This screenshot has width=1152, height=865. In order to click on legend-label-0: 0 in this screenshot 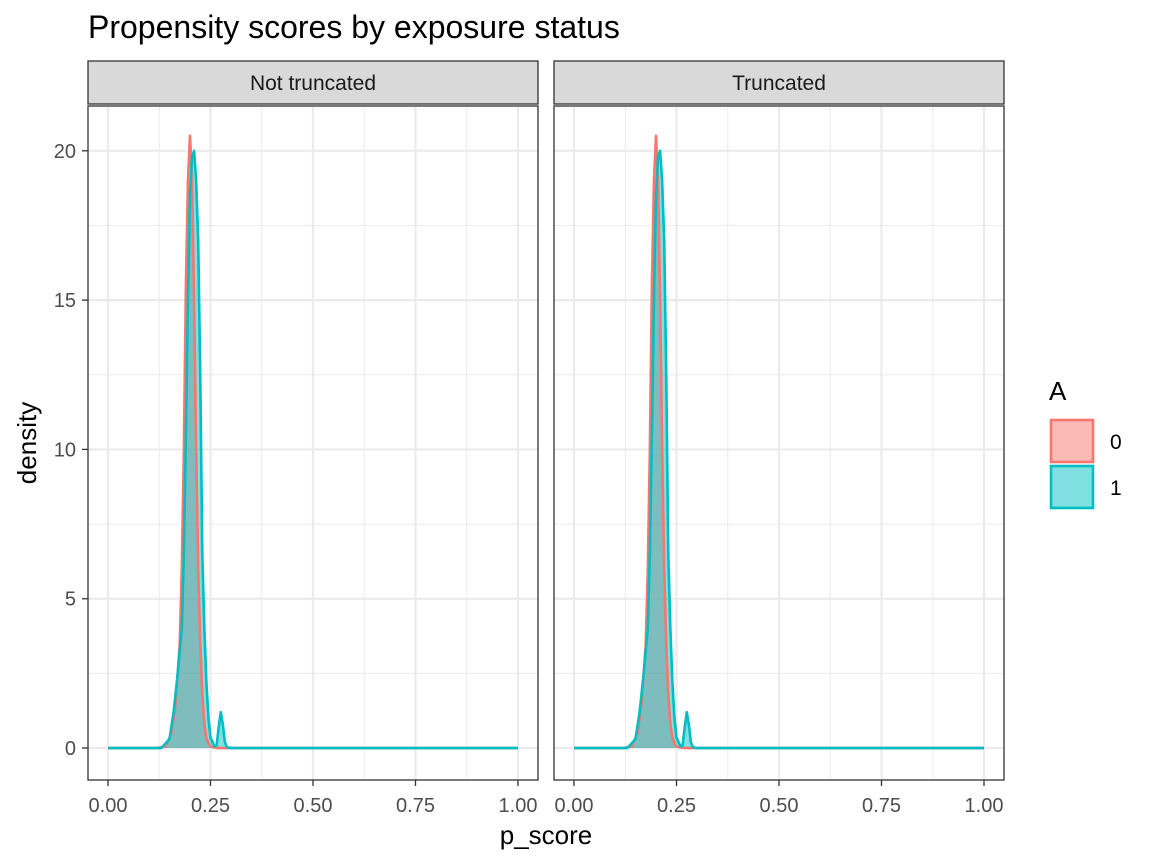, I will do `click(1116, 442)`.